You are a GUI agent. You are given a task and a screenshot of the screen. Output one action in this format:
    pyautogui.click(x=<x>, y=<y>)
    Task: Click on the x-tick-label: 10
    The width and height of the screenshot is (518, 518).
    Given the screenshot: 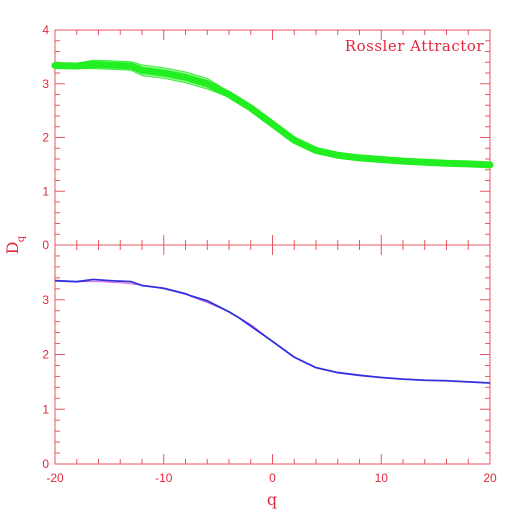 What is the action you would take?
    pyautogui.click(x=382, y=478)
    